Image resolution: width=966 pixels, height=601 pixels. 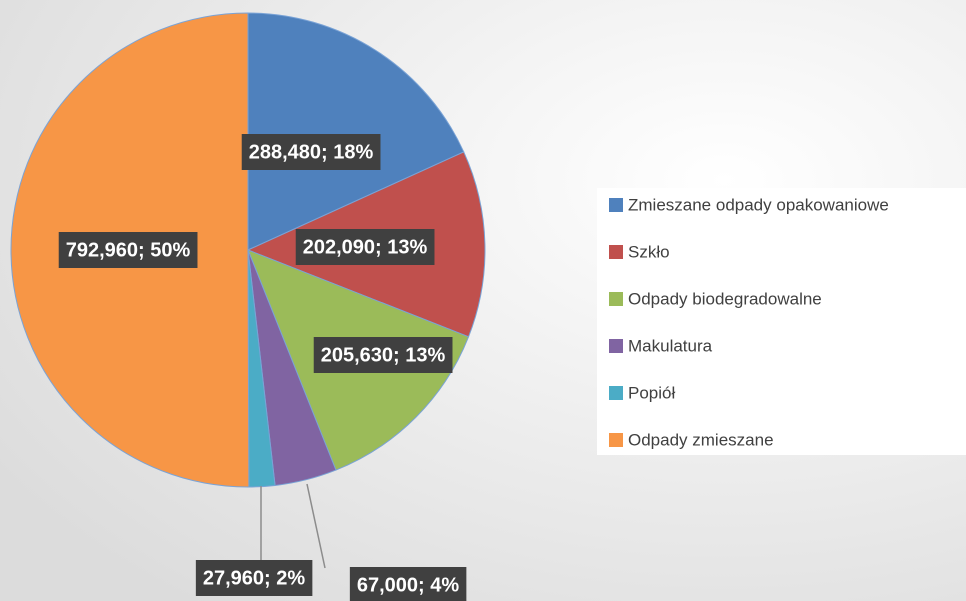 I want to click on legend-label: Makulatura, so click(x=670, y=345).